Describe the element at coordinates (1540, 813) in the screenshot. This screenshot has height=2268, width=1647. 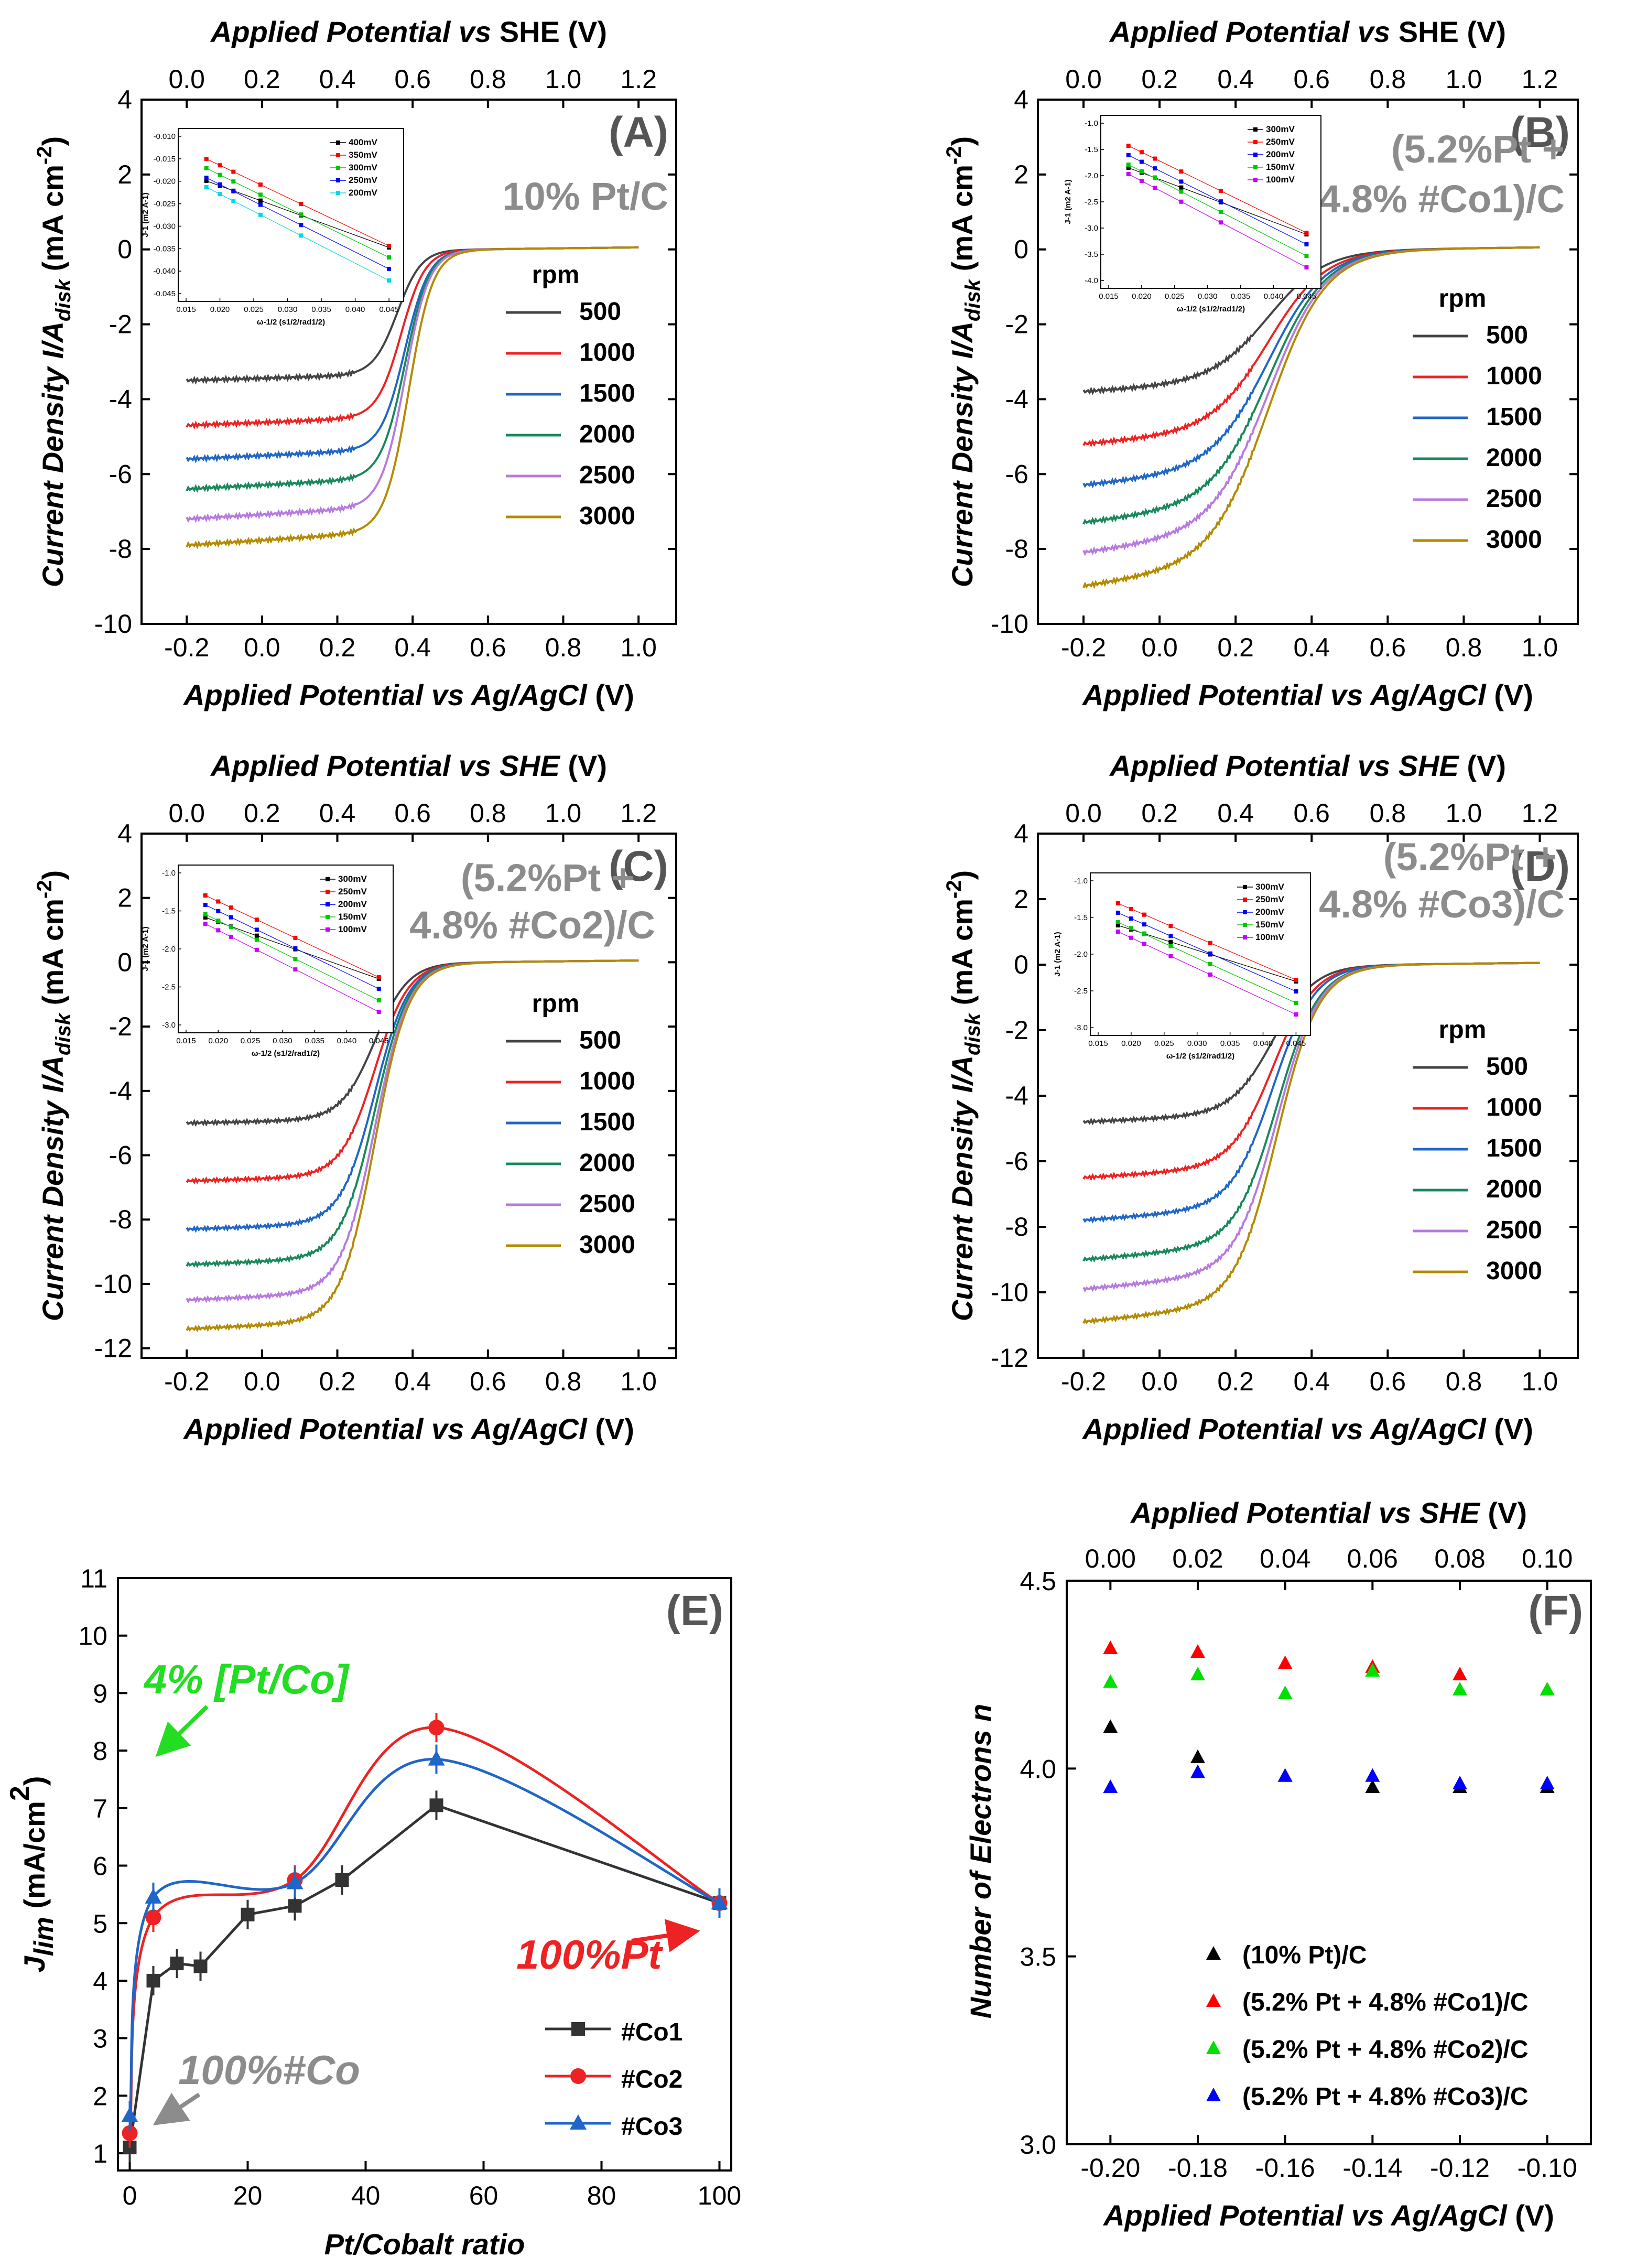
I see `x2-tick-label: 1.2` at that location.